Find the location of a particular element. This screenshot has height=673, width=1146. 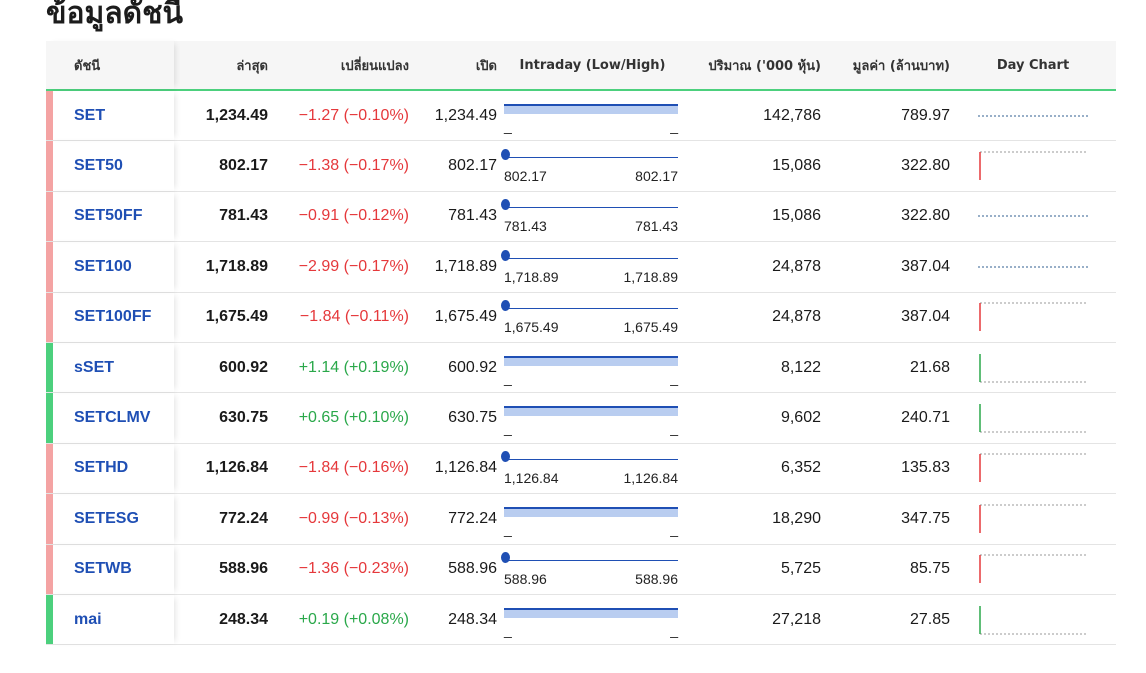

price-change: −1.36 (−0.23%) is located at coordinates (353, 569).